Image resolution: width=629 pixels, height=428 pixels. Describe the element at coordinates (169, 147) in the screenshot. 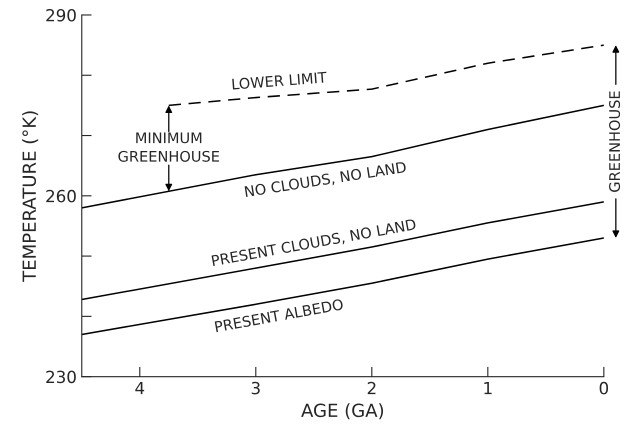

I see `annotation: MINIMUM GREENHOUSE` at that location.